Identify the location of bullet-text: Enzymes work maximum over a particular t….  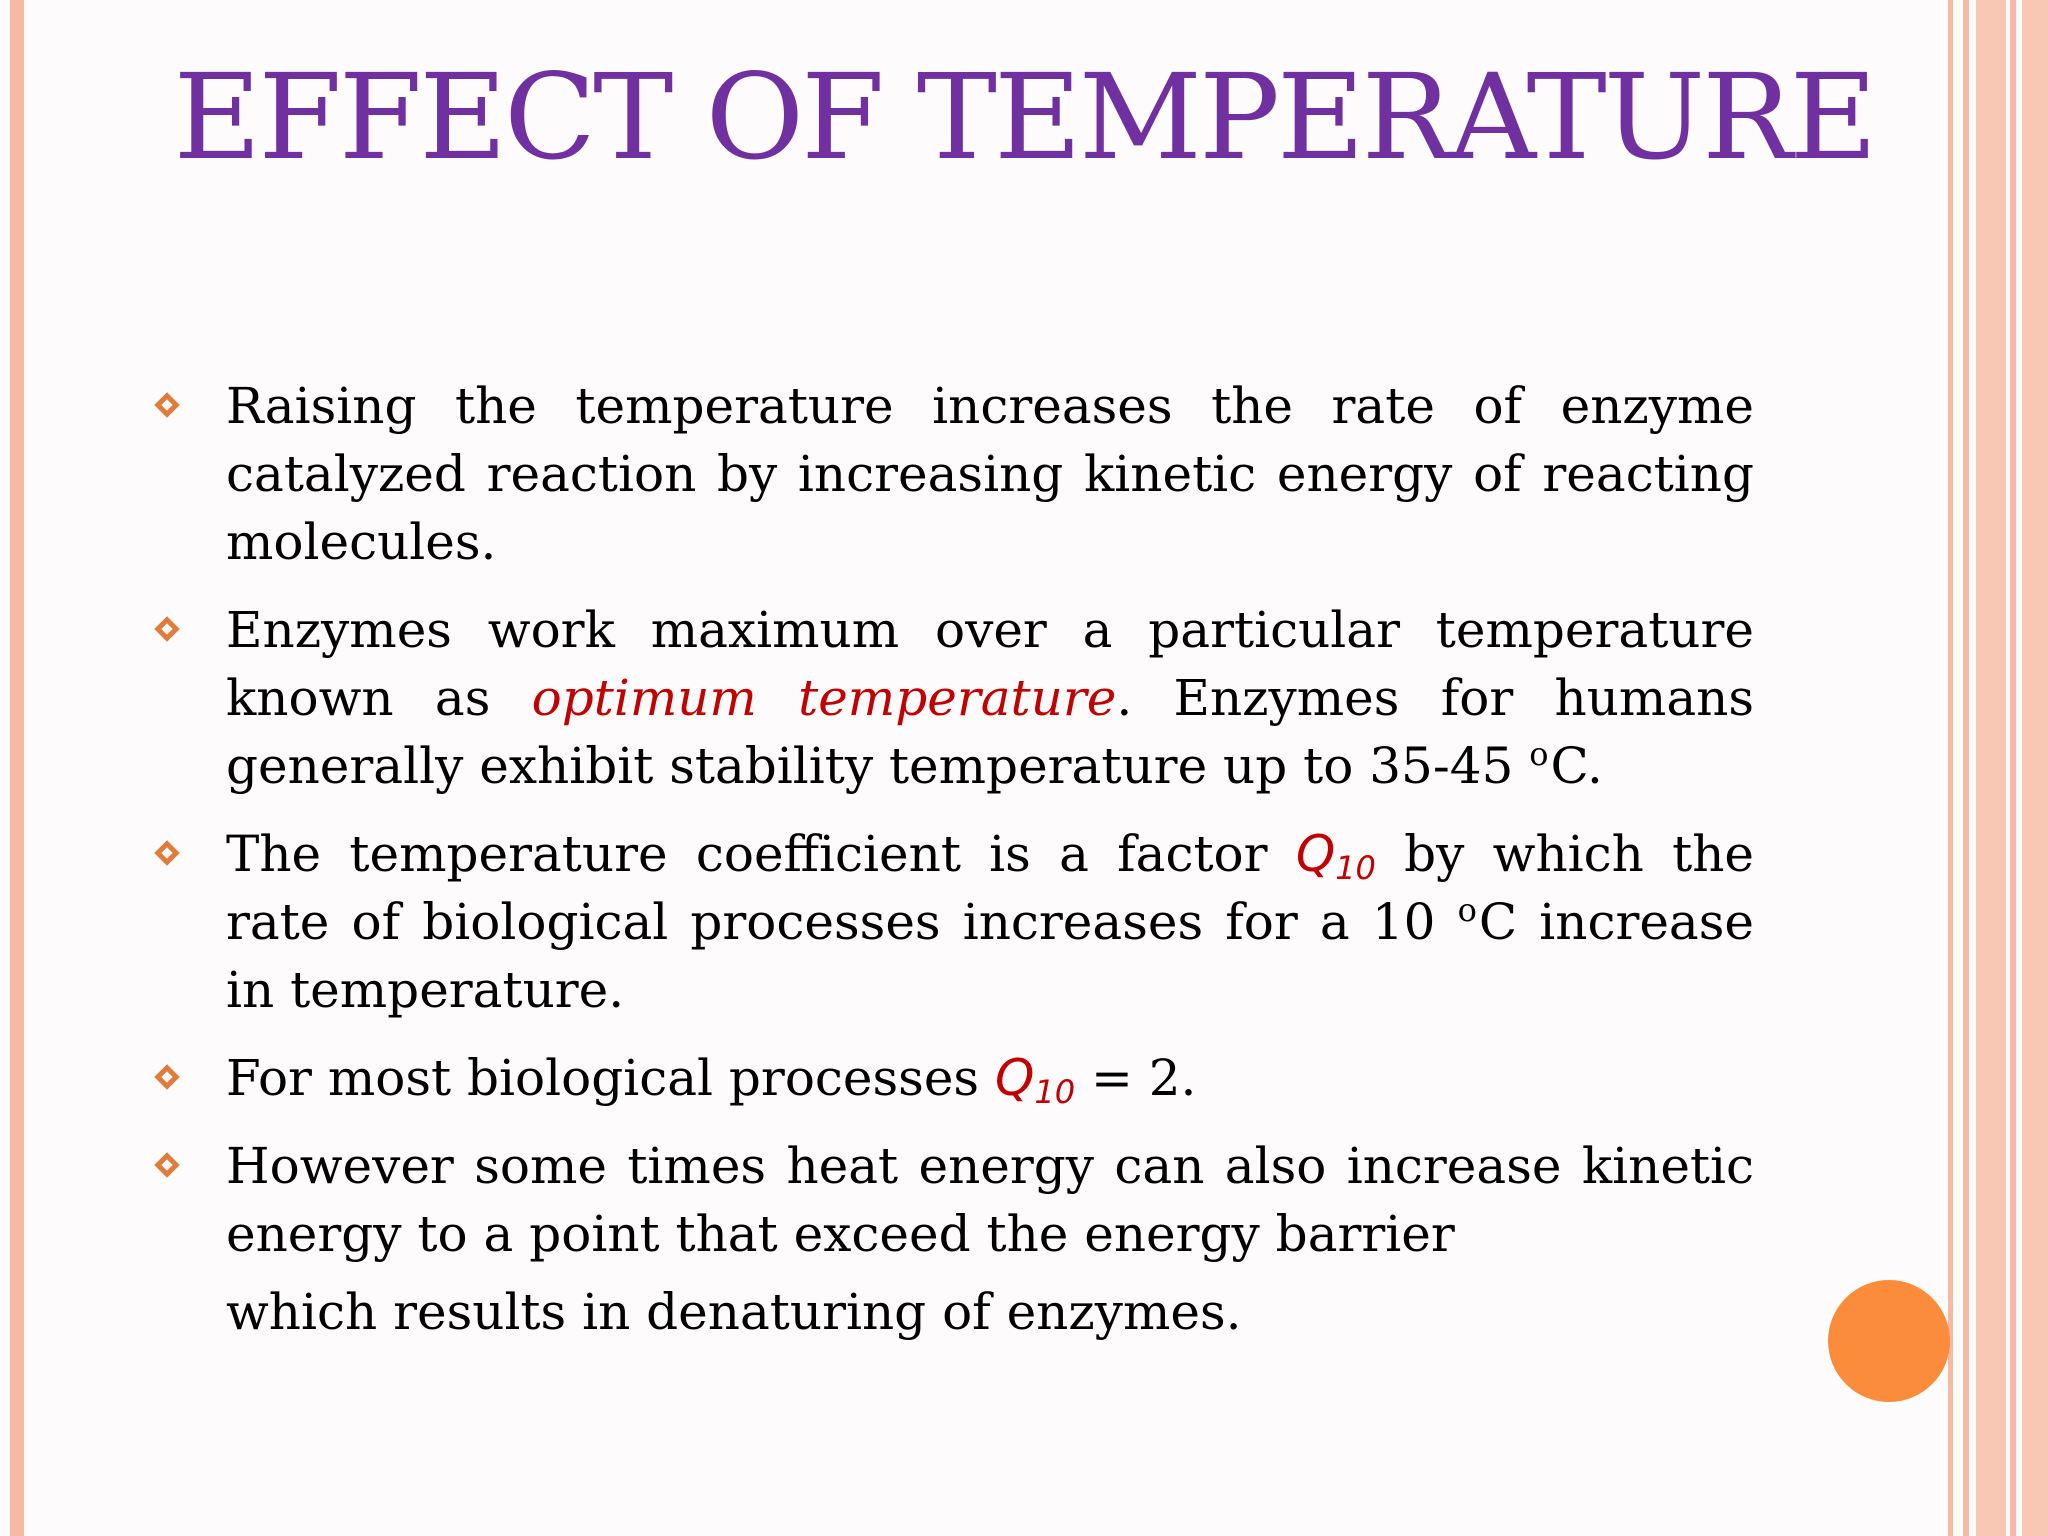
(990, 664).